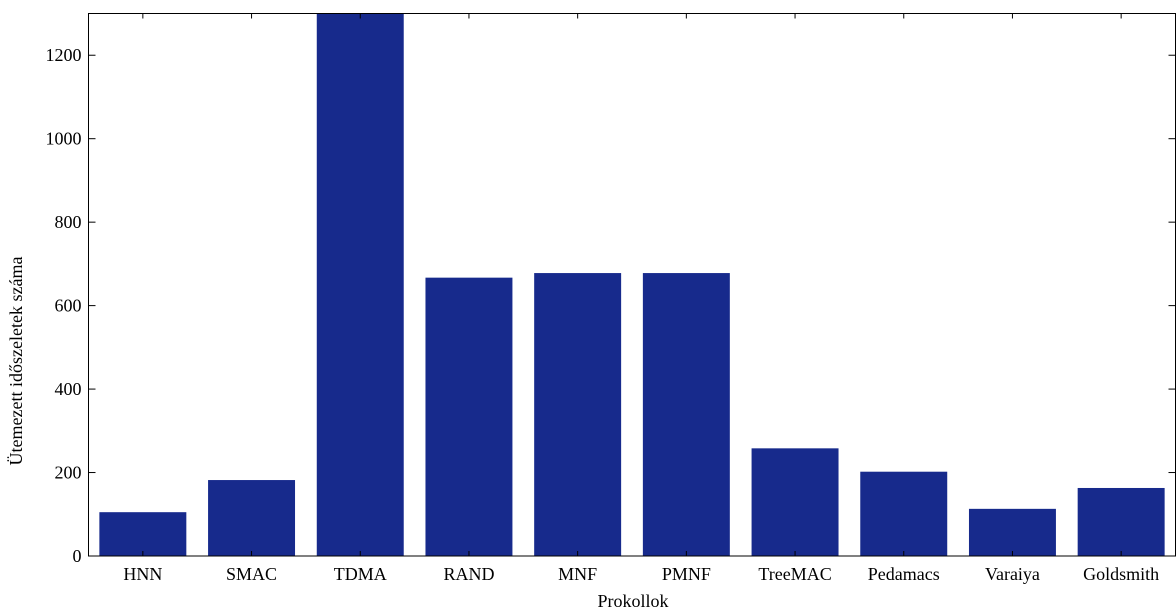  Describe the element at coordinates (1012, 532) in the screenshot. I see `bar-varaiya` at that location.